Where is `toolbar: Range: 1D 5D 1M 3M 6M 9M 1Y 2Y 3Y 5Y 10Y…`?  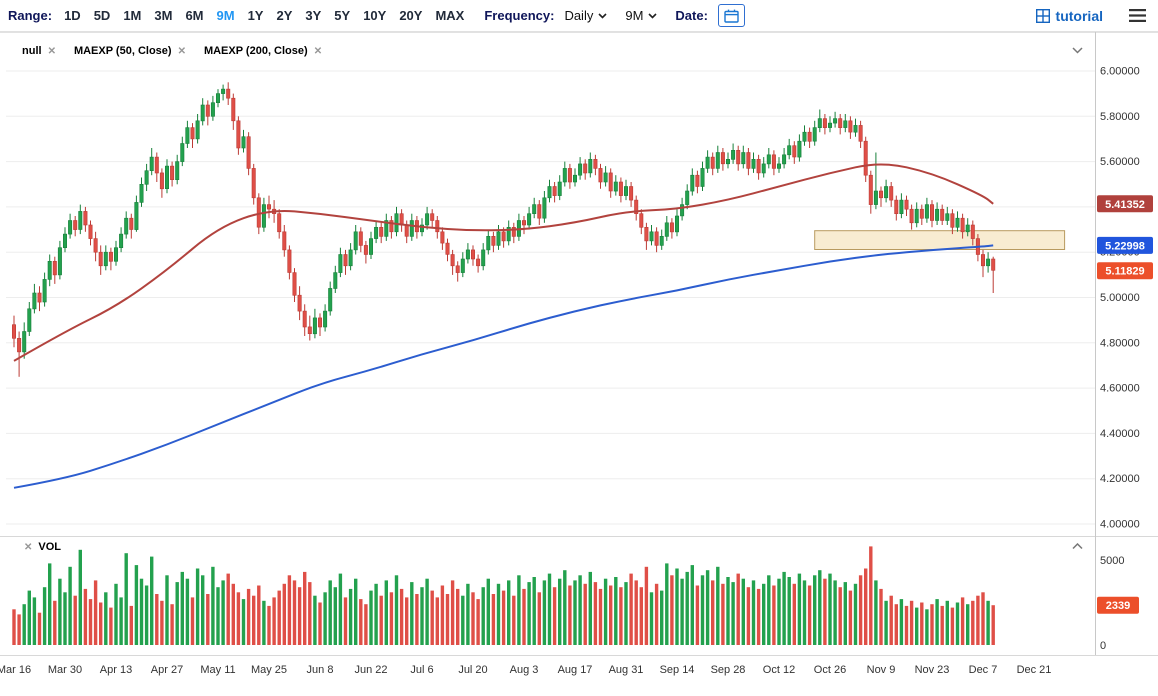
toolbar: Range: 1D 5D 1M 3M 6M 9M 1Y 2Y 3Y 5Y 10Y… is located at coordinates (579, 16).